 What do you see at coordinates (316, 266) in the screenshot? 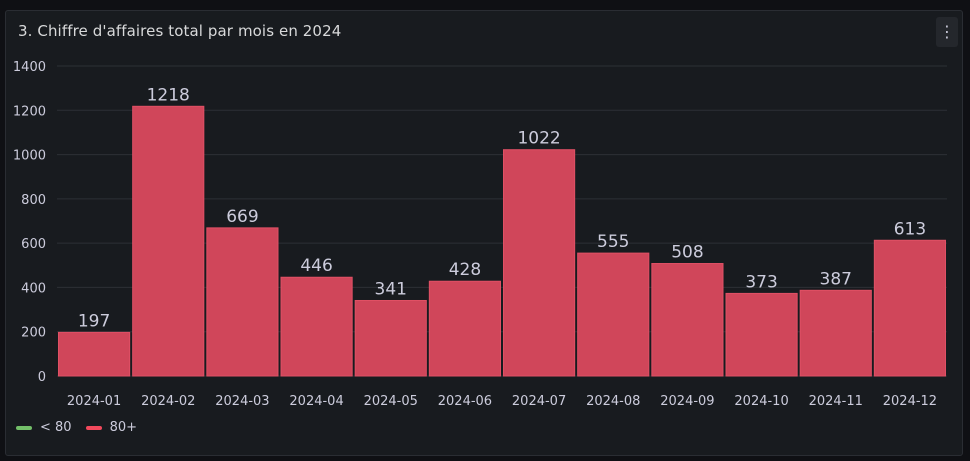
I see `bar-value-label: 446` at bounding box center [316, 266].